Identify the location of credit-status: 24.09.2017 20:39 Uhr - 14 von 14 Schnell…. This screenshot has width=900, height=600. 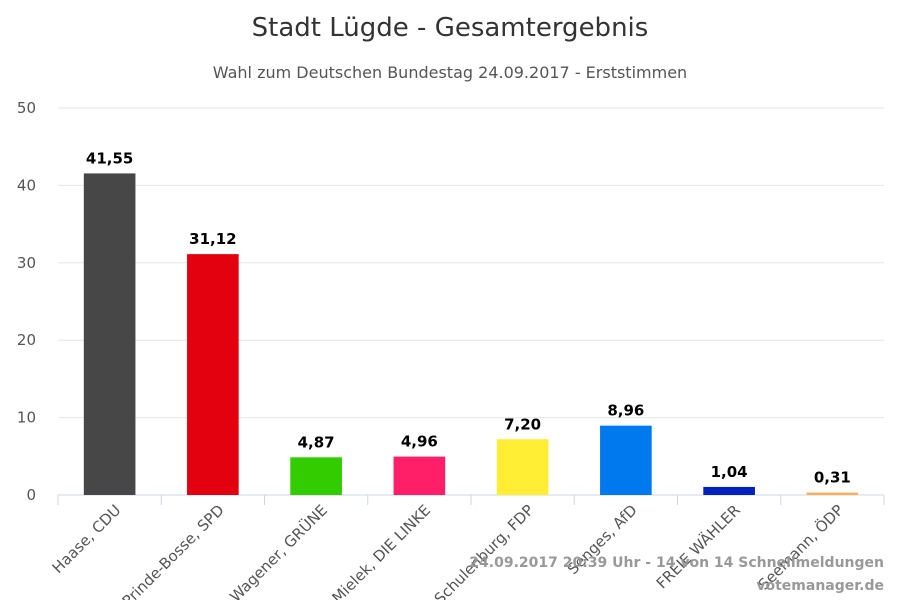
(676, 563).